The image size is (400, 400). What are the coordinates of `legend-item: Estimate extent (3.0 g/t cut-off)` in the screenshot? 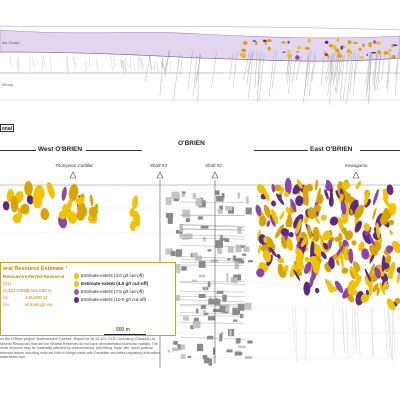 It's located at (112, 275).